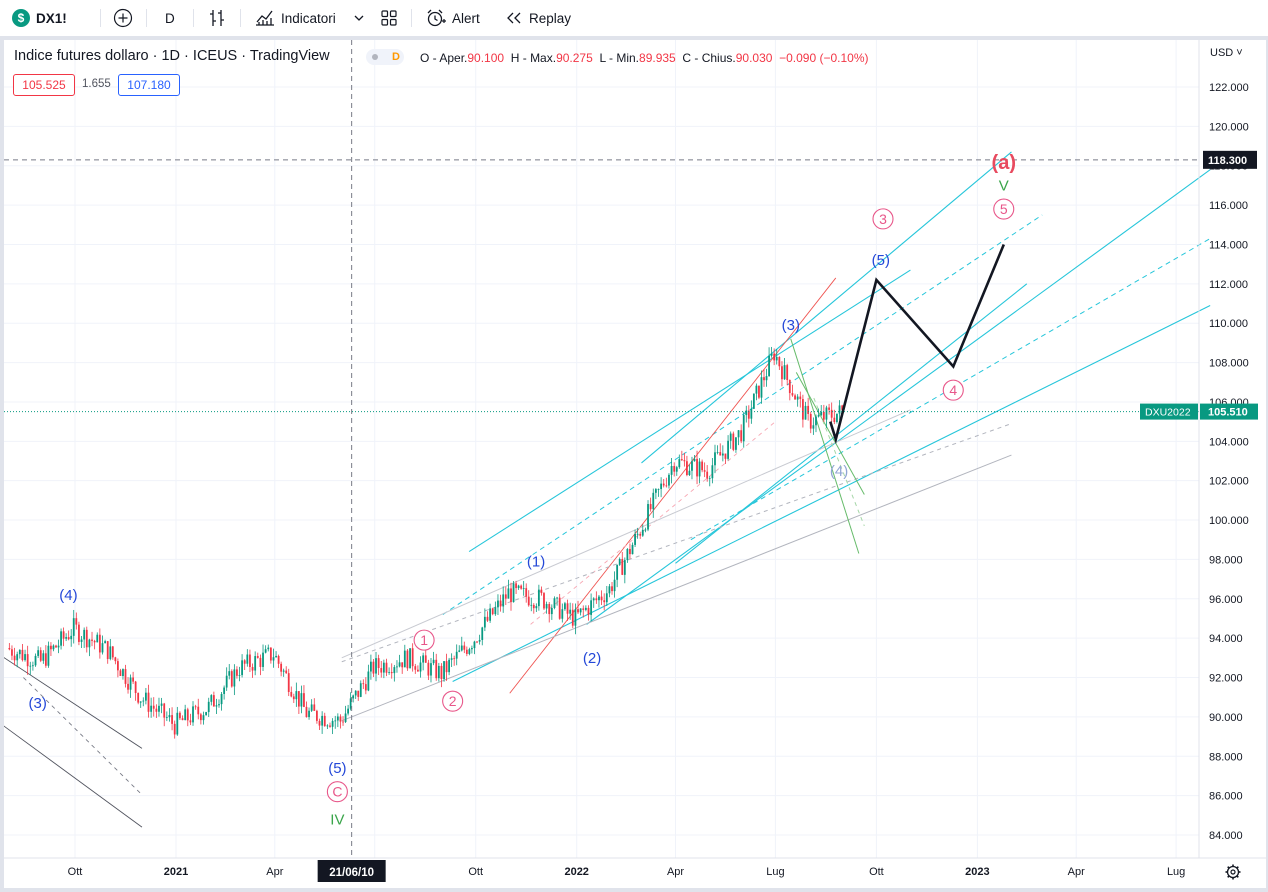  I want to click on sell-price-box: 105.525, so click(44, 85).